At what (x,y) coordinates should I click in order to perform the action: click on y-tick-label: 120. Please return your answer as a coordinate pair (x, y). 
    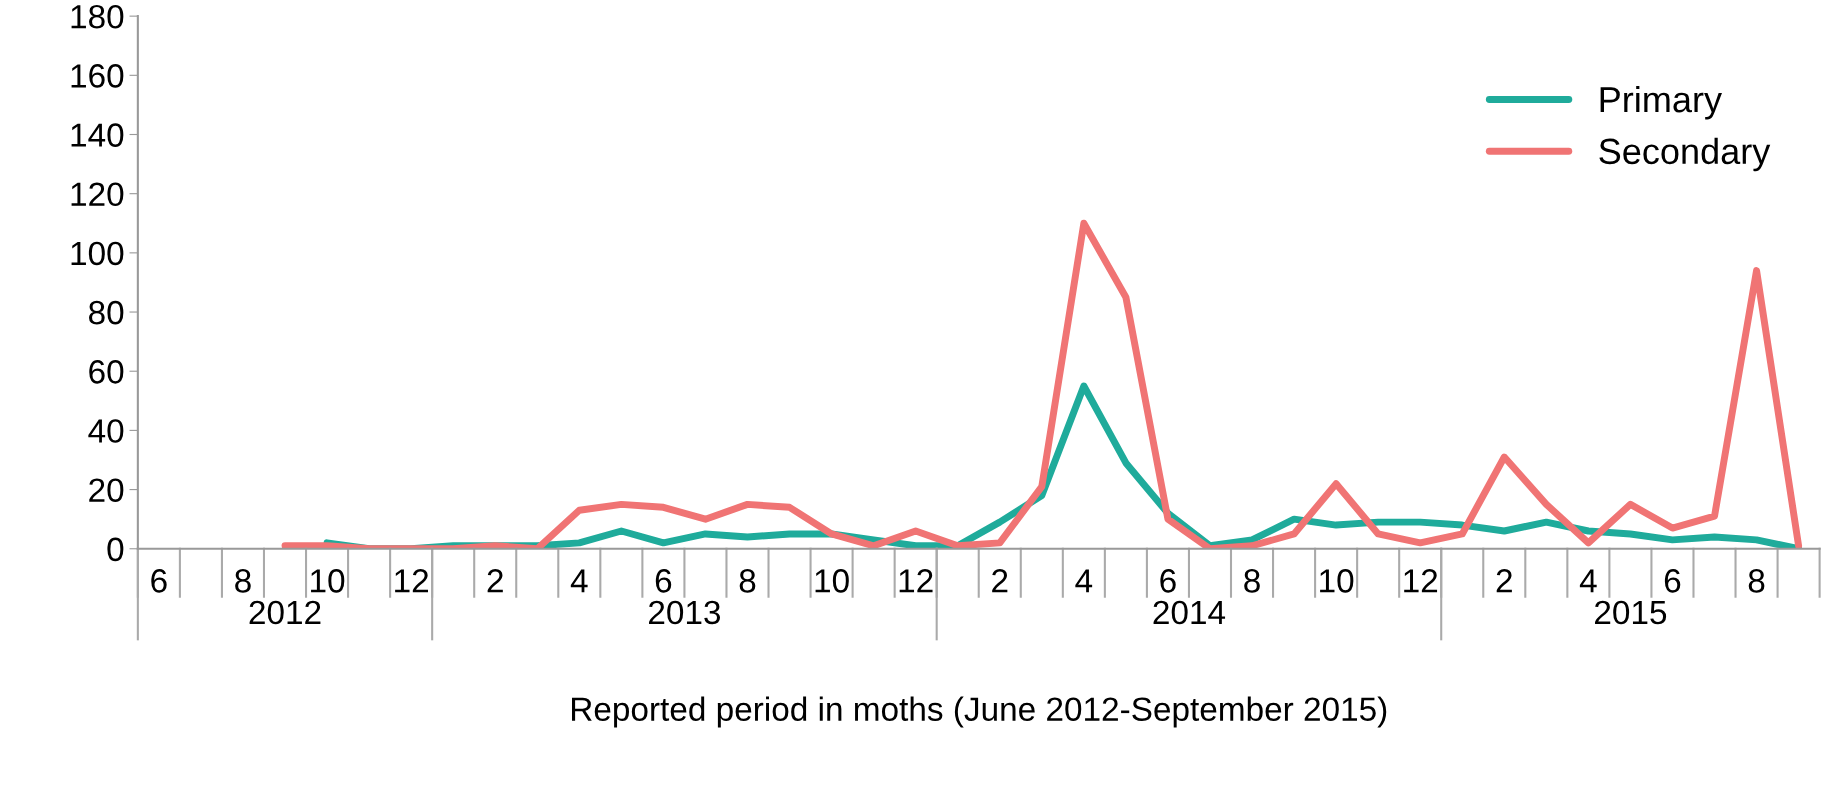
    Looking at the image, I should click on (97, 194).